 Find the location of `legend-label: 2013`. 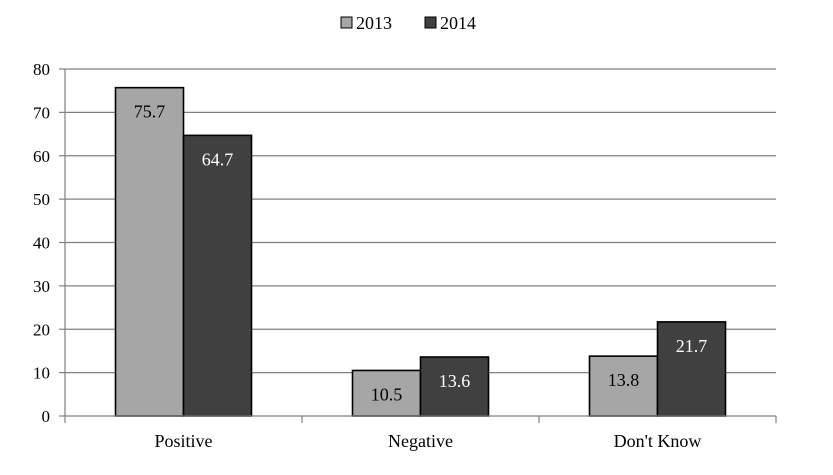

legend-label: 2013 is located at coordinates (374, 23).